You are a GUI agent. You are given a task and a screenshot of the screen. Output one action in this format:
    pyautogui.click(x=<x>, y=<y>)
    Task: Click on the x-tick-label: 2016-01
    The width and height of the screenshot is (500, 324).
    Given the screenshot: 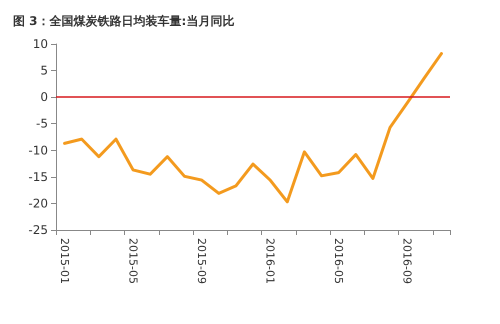 What is the action you would take?
    pyautogui.click(x=270, y=261)
    